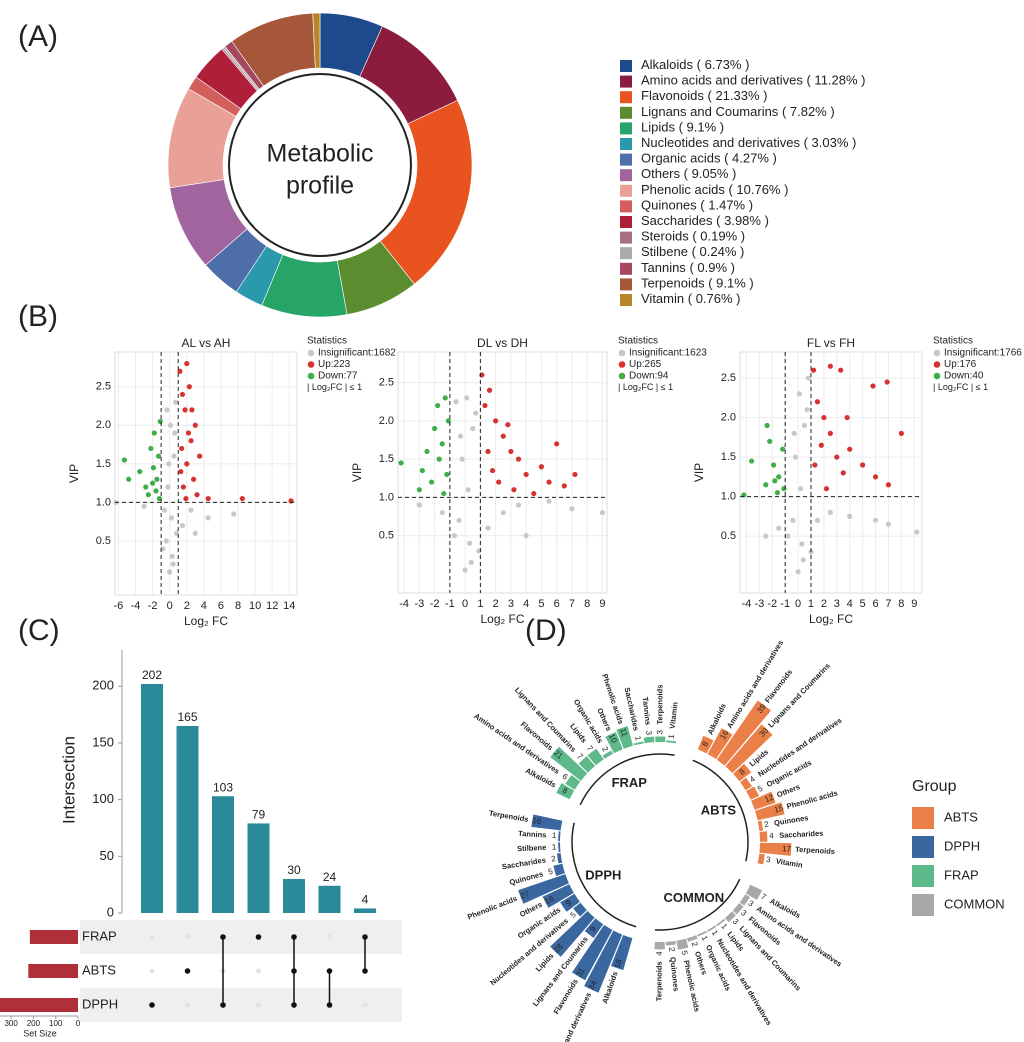 This screenshot has width=1024, height=1042. Describe the element at coordinates (672, 96) in the screenshot. I see `legend-name: Flavonoids` at that location.